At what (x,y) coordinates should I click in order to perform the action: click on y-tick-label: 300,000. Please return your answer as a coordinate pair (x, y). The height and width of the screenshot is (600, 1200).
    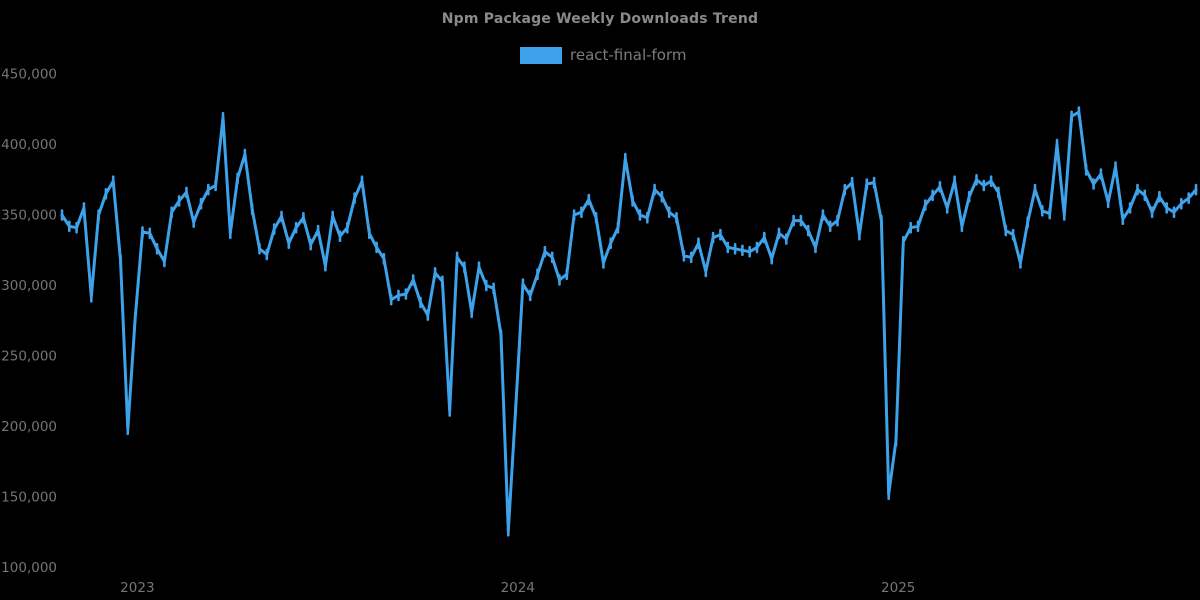
    Looking at the image, I should click on (29, 286).